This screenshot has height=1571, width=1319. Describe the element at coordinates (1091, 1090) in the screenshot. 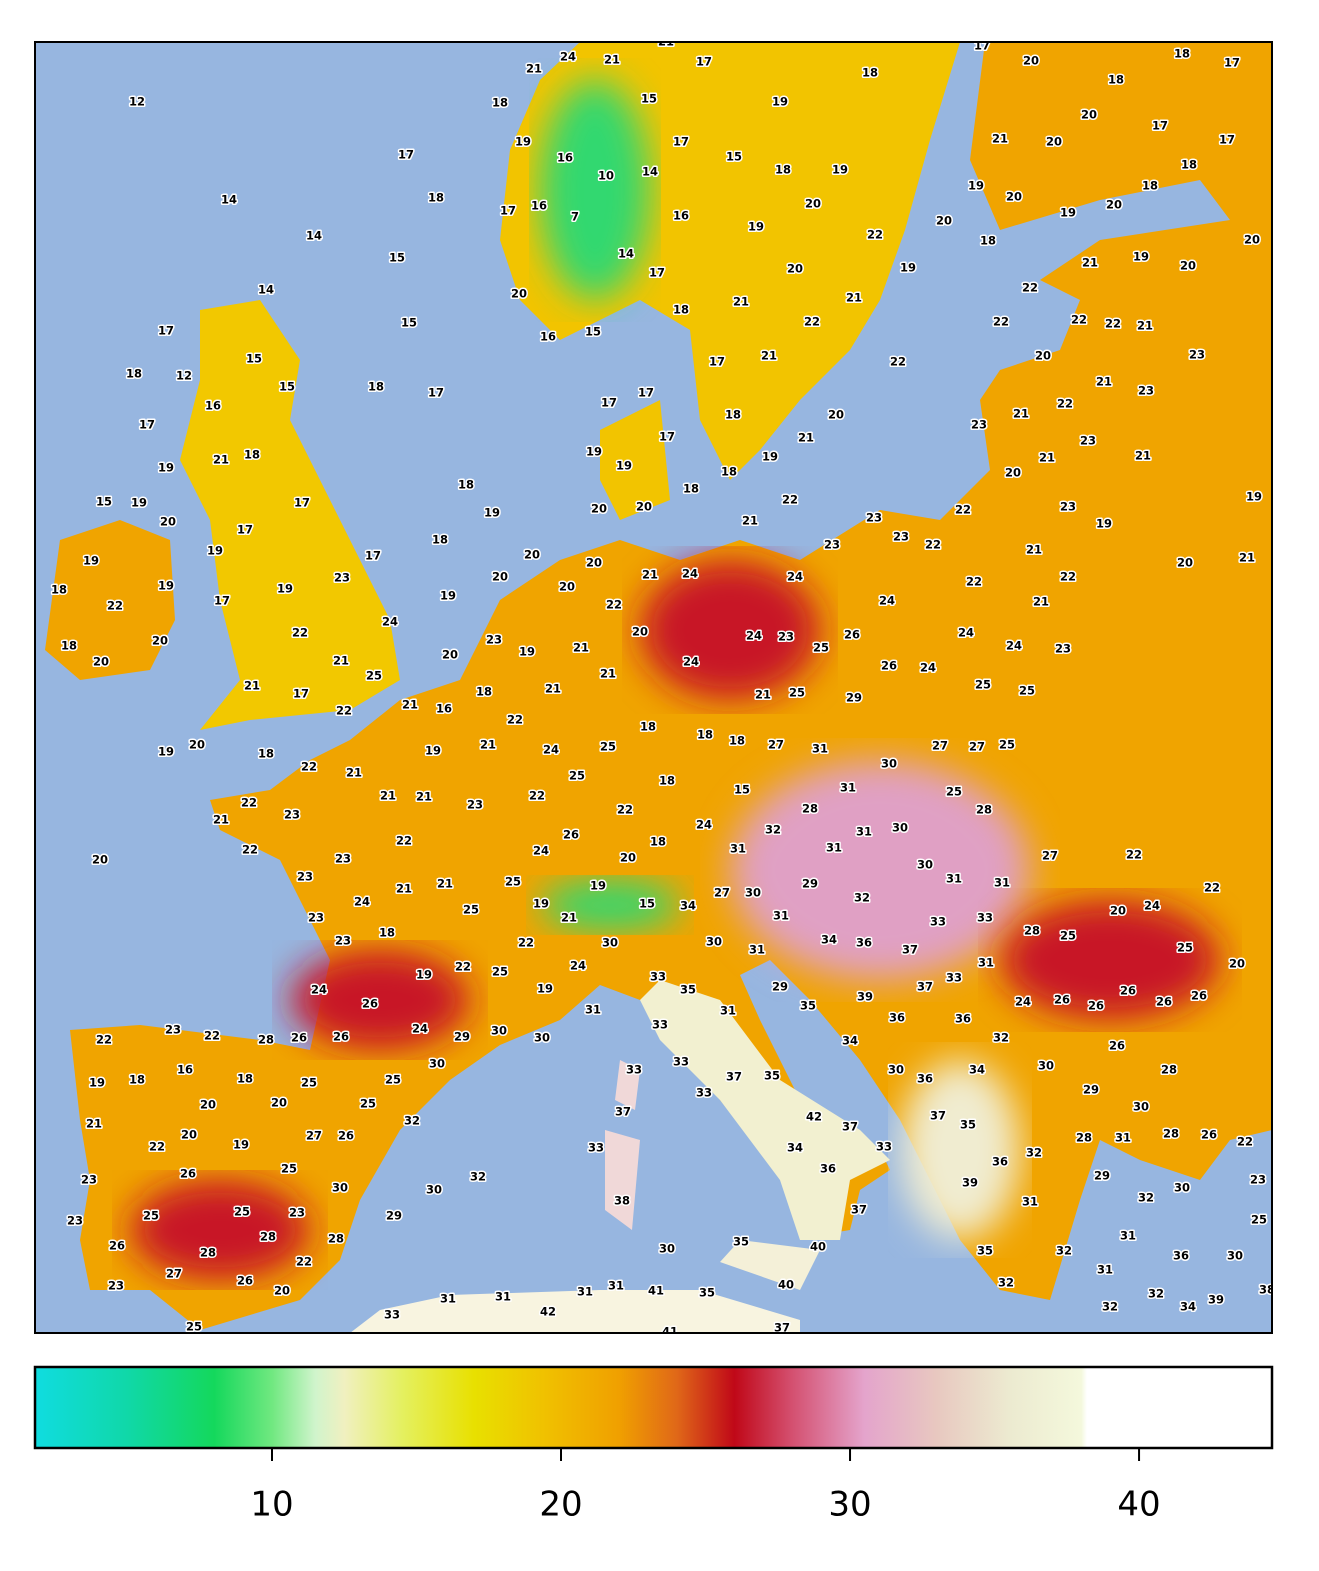

I see `temperature-label: 29` at that location.